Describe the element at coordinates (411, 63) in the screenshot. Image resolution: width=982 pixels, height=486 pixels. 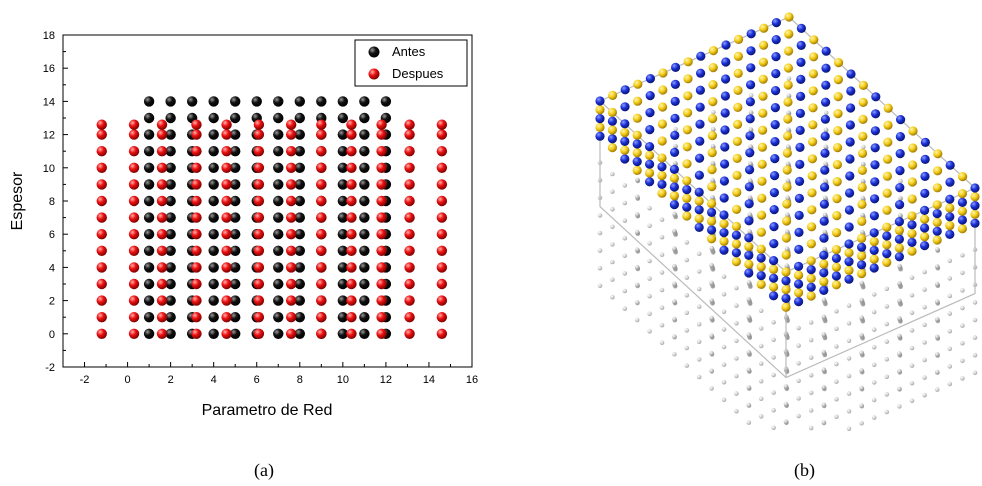
I see `legend: Antes Despues` at that location.